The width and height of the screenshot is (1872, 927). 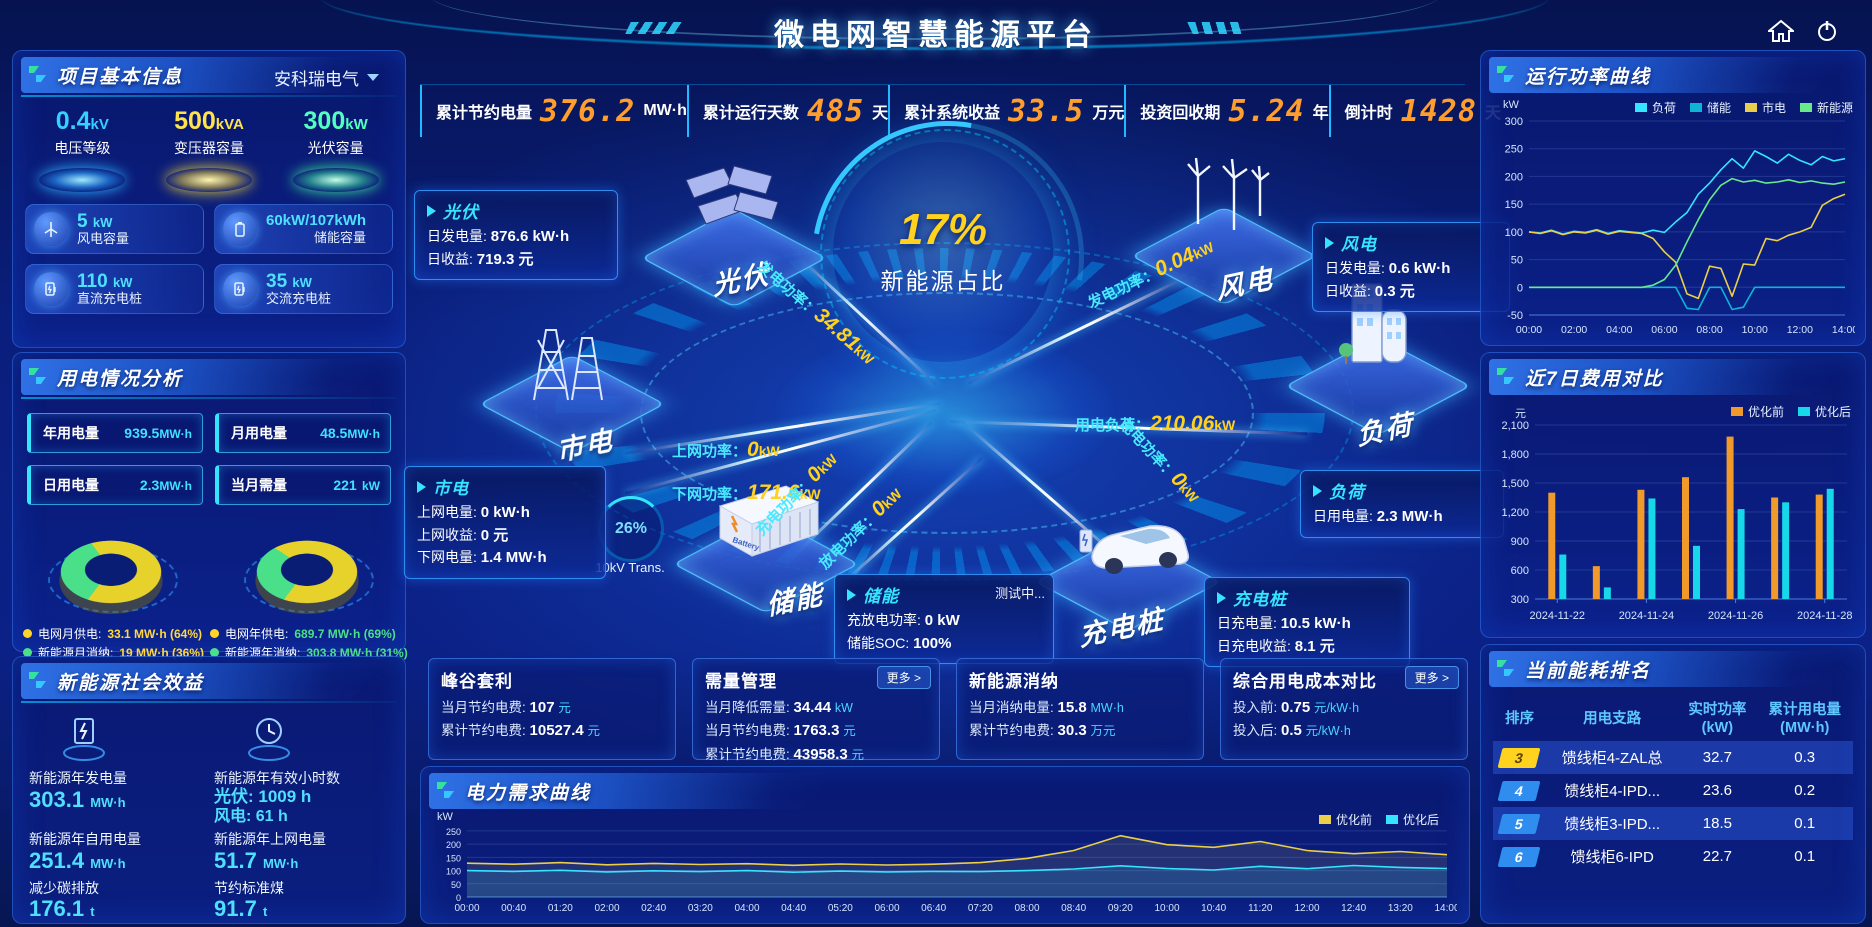 I want to click on svg-text: 02:40, so click(x=653, y=908).